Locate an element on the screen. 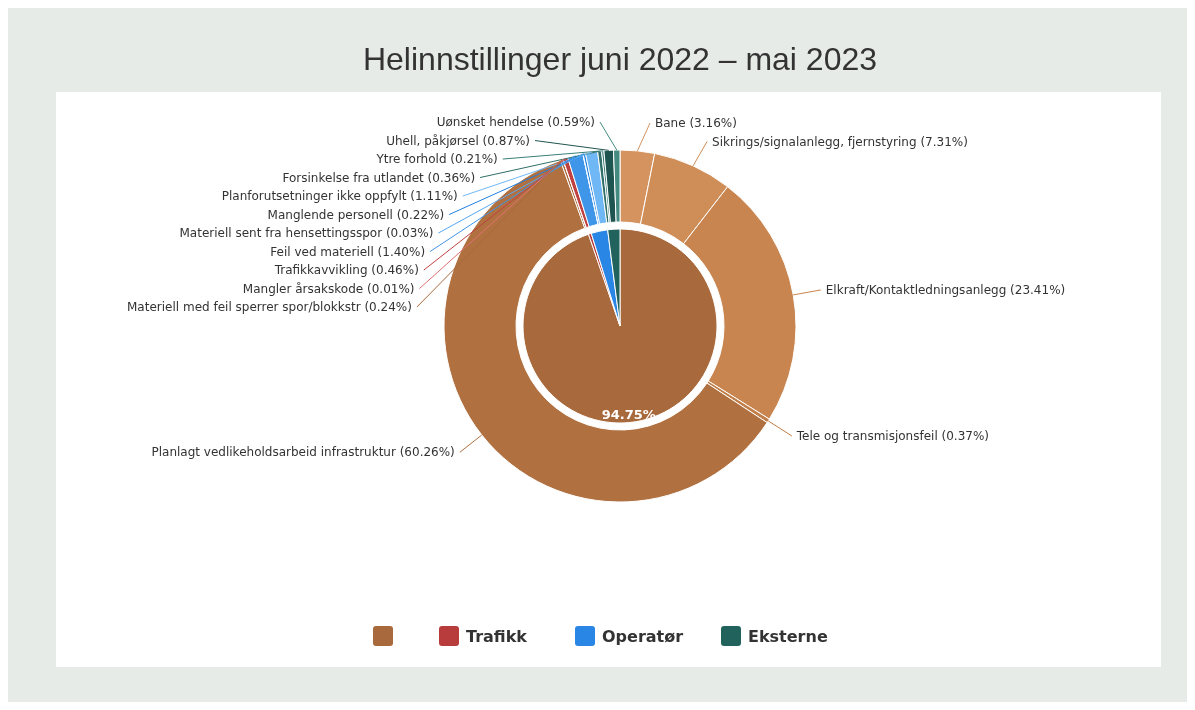 Image resolution: width=1195 pixels, height=710 pixels. slice-label: Materiell sent fra hensettingsspor (0.03%) is located at coordinates (306, 233).